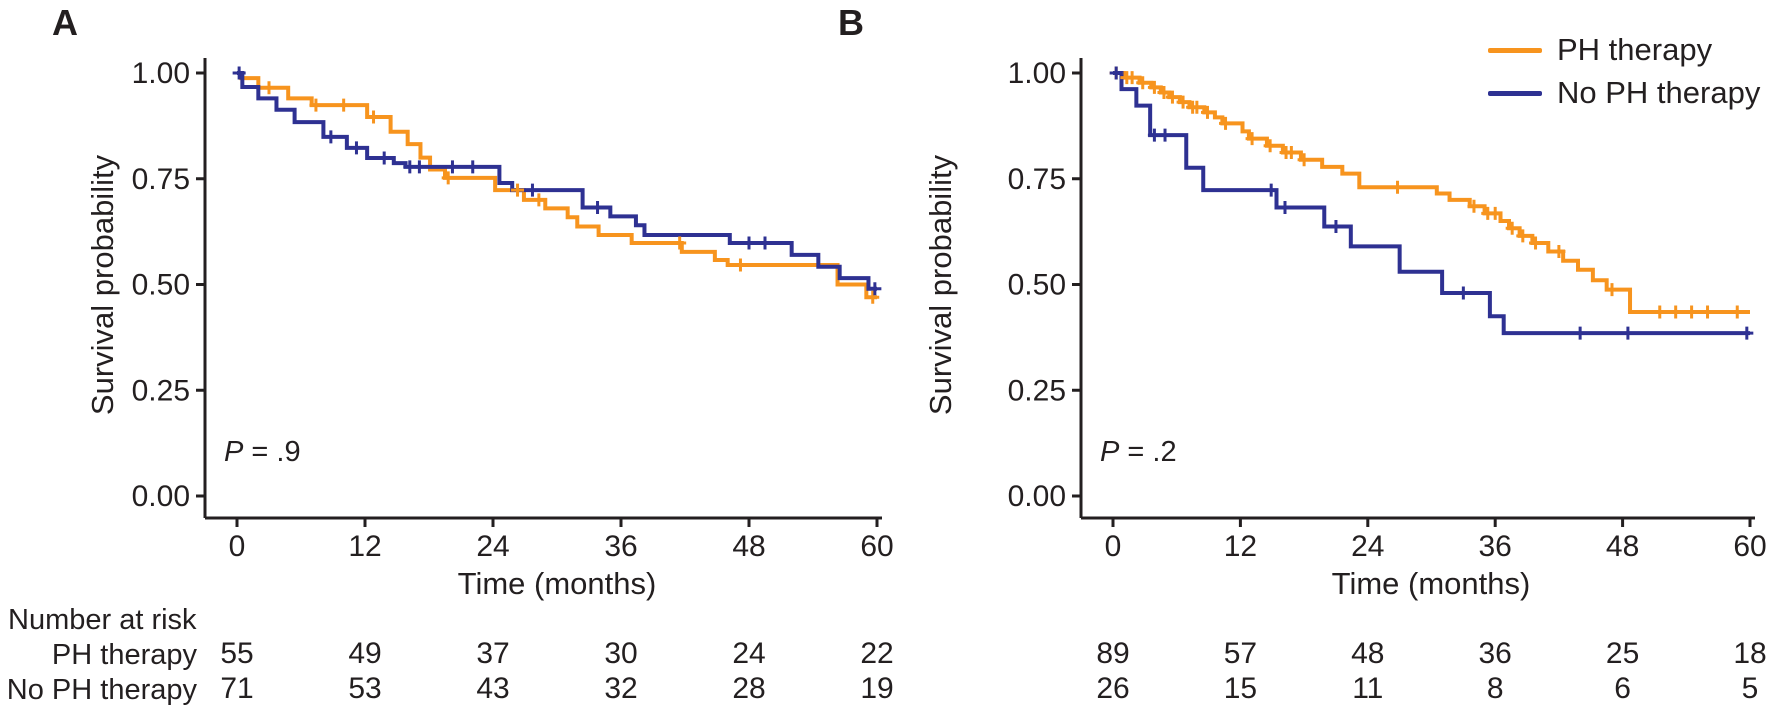 The height and width of the screenshot is (710, 1772). I want to click on risk-count: 71, so click(236, 688).